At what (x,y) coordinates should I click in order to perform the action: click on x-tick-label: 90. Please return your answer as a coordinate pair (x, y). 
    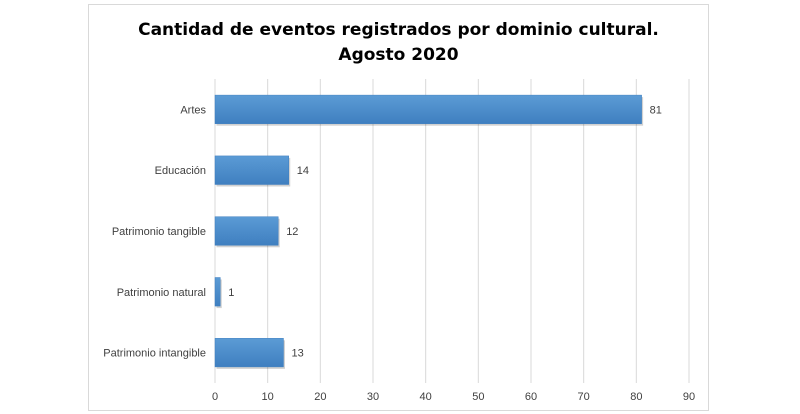
    Looking at the image, I should click on (689, 397).